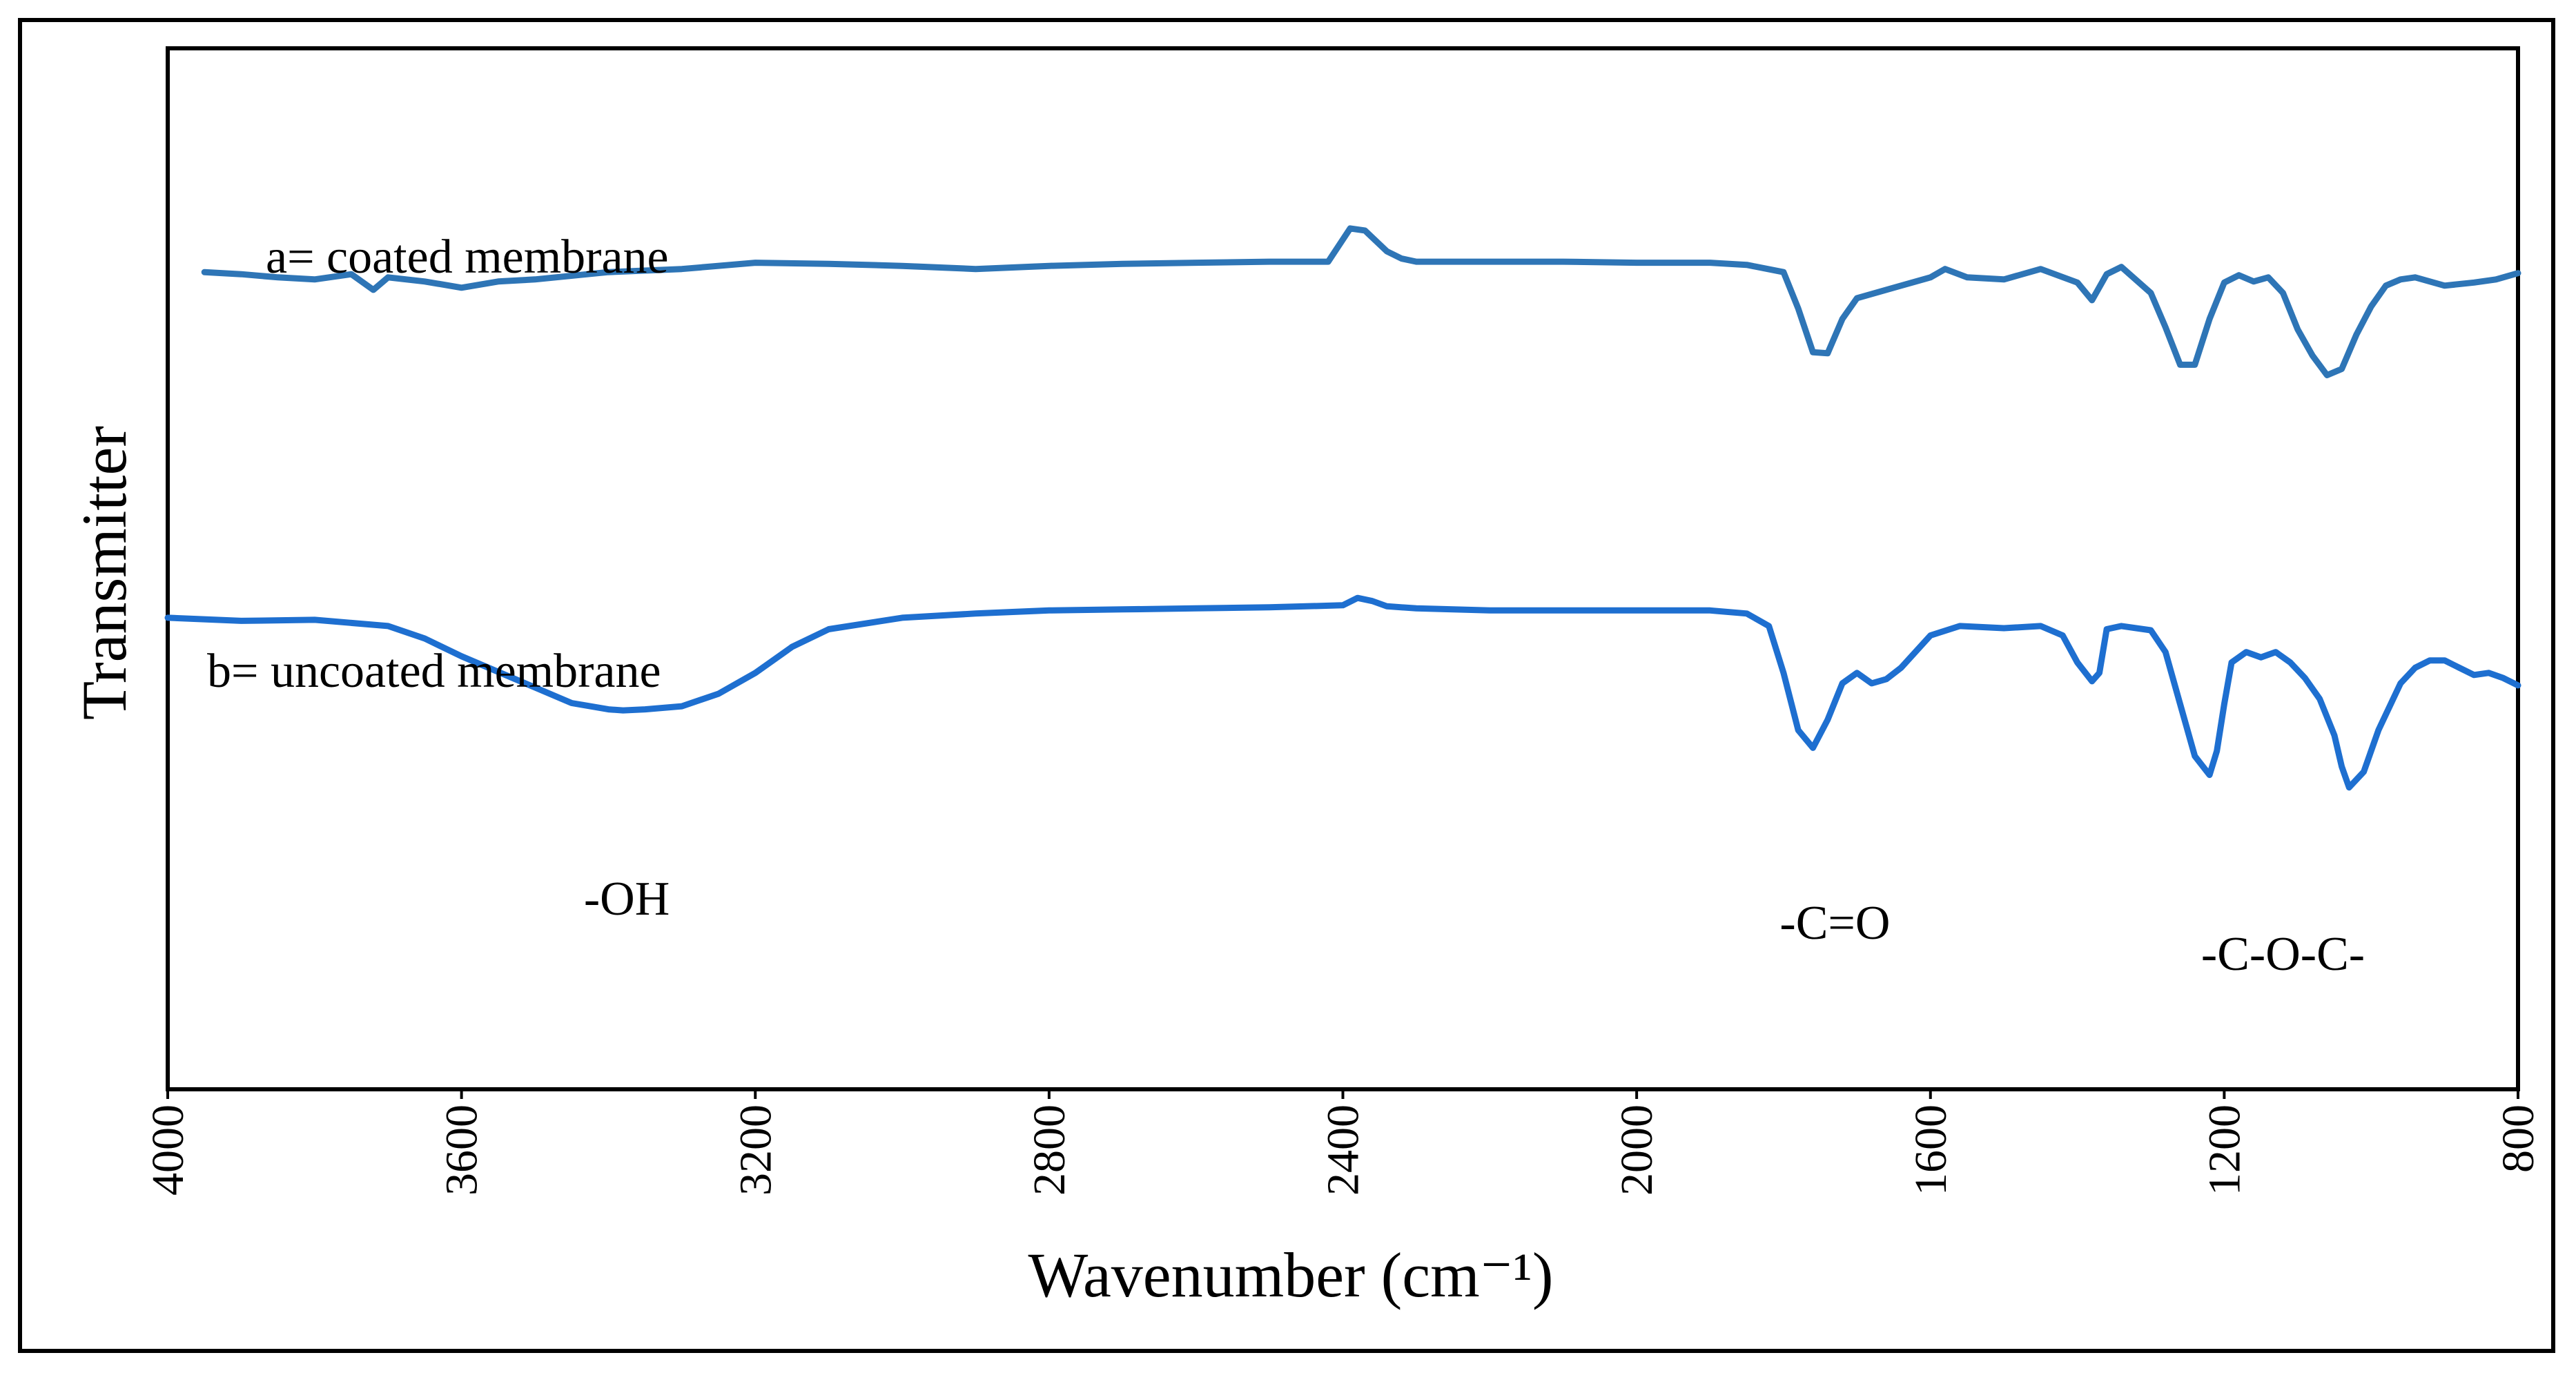 The width and height of the screenshot is (2576, 1373). I want to click on x-tick-label: 4000, so click(168, 1150).